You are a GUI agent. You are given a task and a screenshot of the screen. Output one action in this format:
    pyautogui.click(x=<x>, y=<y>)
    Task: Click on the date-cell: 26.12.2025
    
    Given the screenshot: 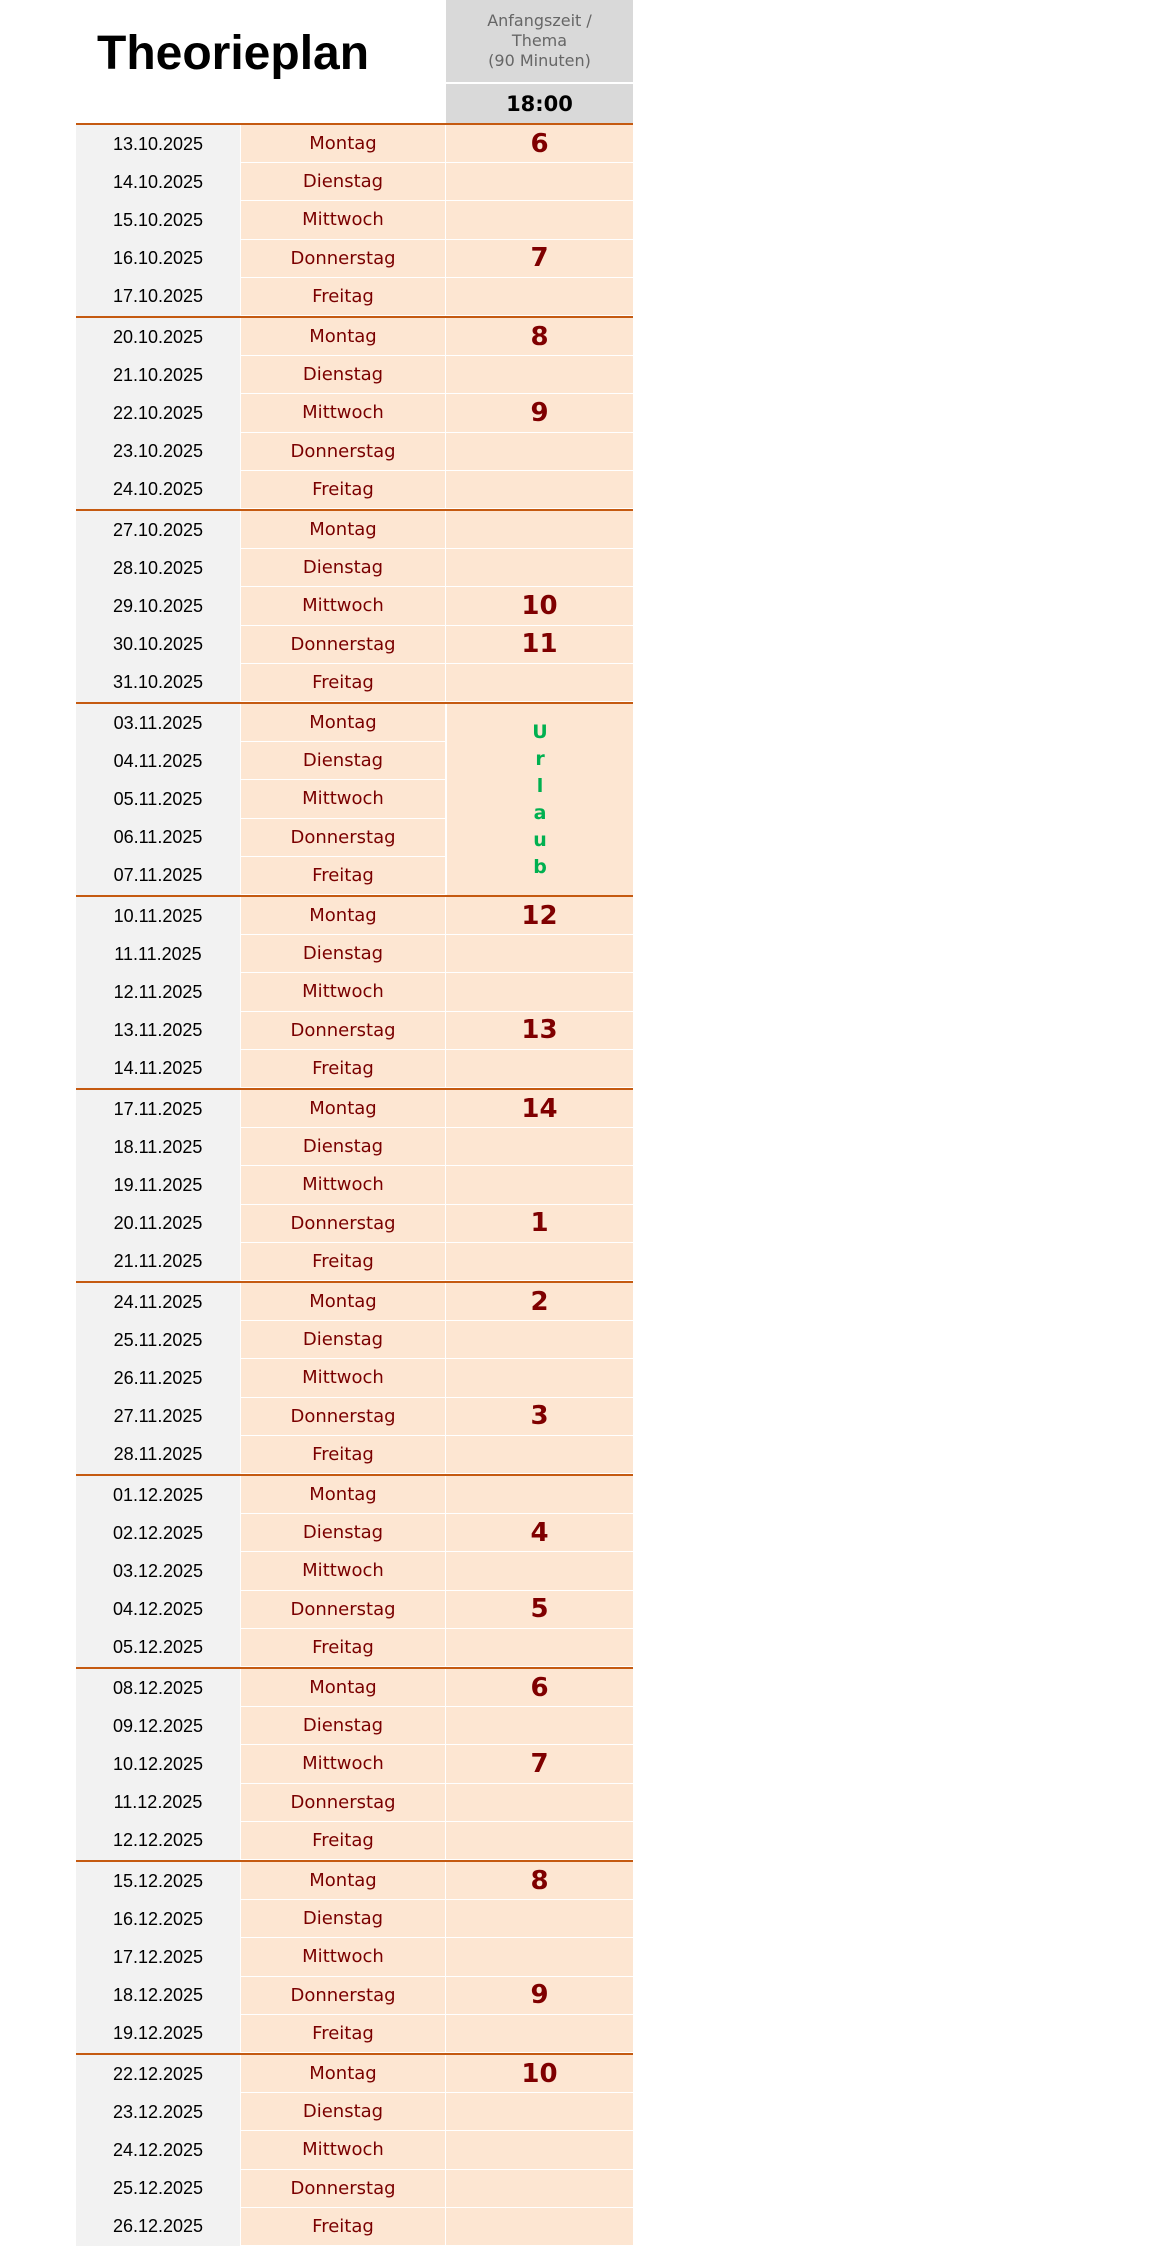 What is the action you would take?
    pyautogui.click(x=158, y=2226)
    